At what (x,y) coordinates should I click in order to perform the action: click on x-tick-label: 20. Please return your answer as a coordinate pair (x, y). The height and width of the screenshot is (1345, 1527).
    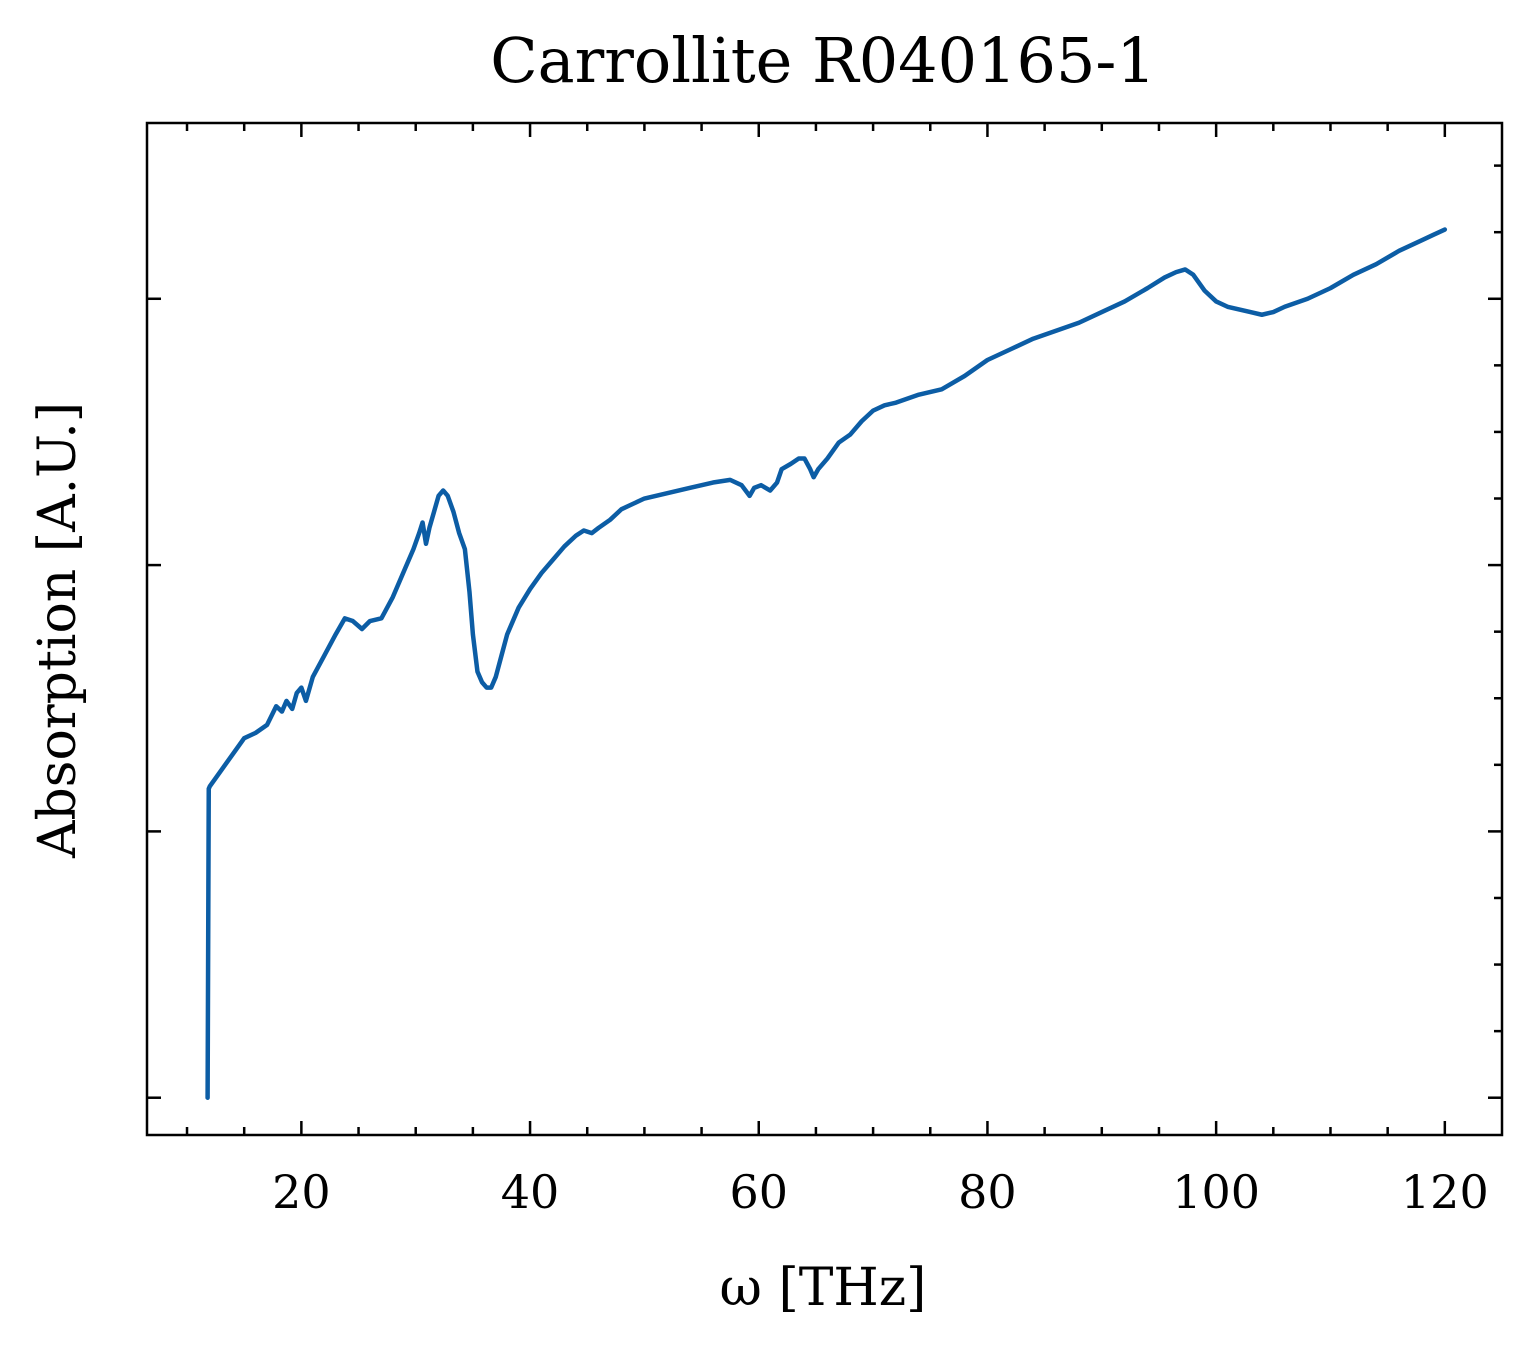
    Looking at the image, I should click on (301, 1192).